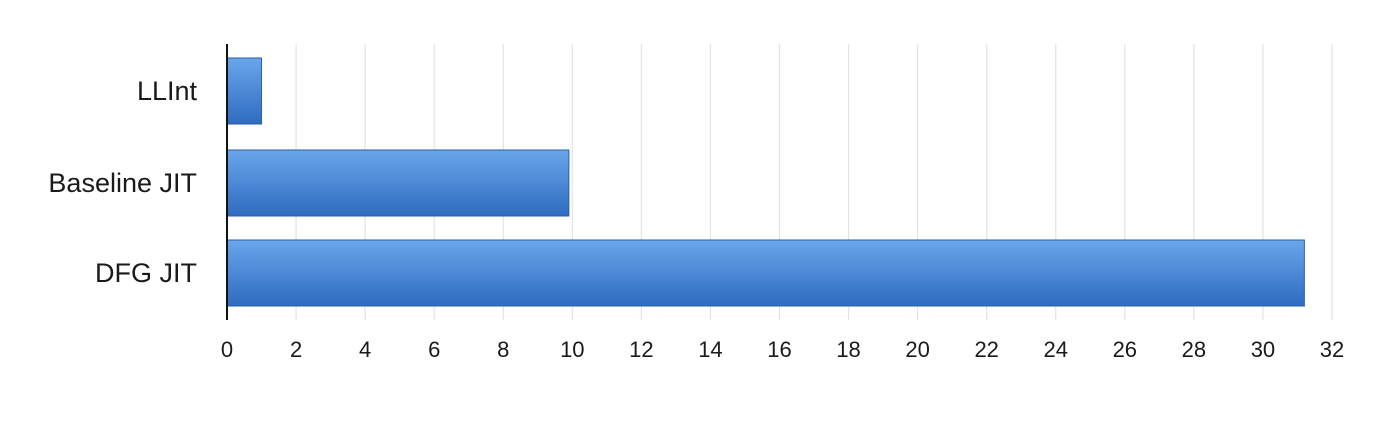 This screenshot has height=424, width=1376. I want to click on category-labels: LLInt Baseline JIT DFG JIT, so click(122, 182).